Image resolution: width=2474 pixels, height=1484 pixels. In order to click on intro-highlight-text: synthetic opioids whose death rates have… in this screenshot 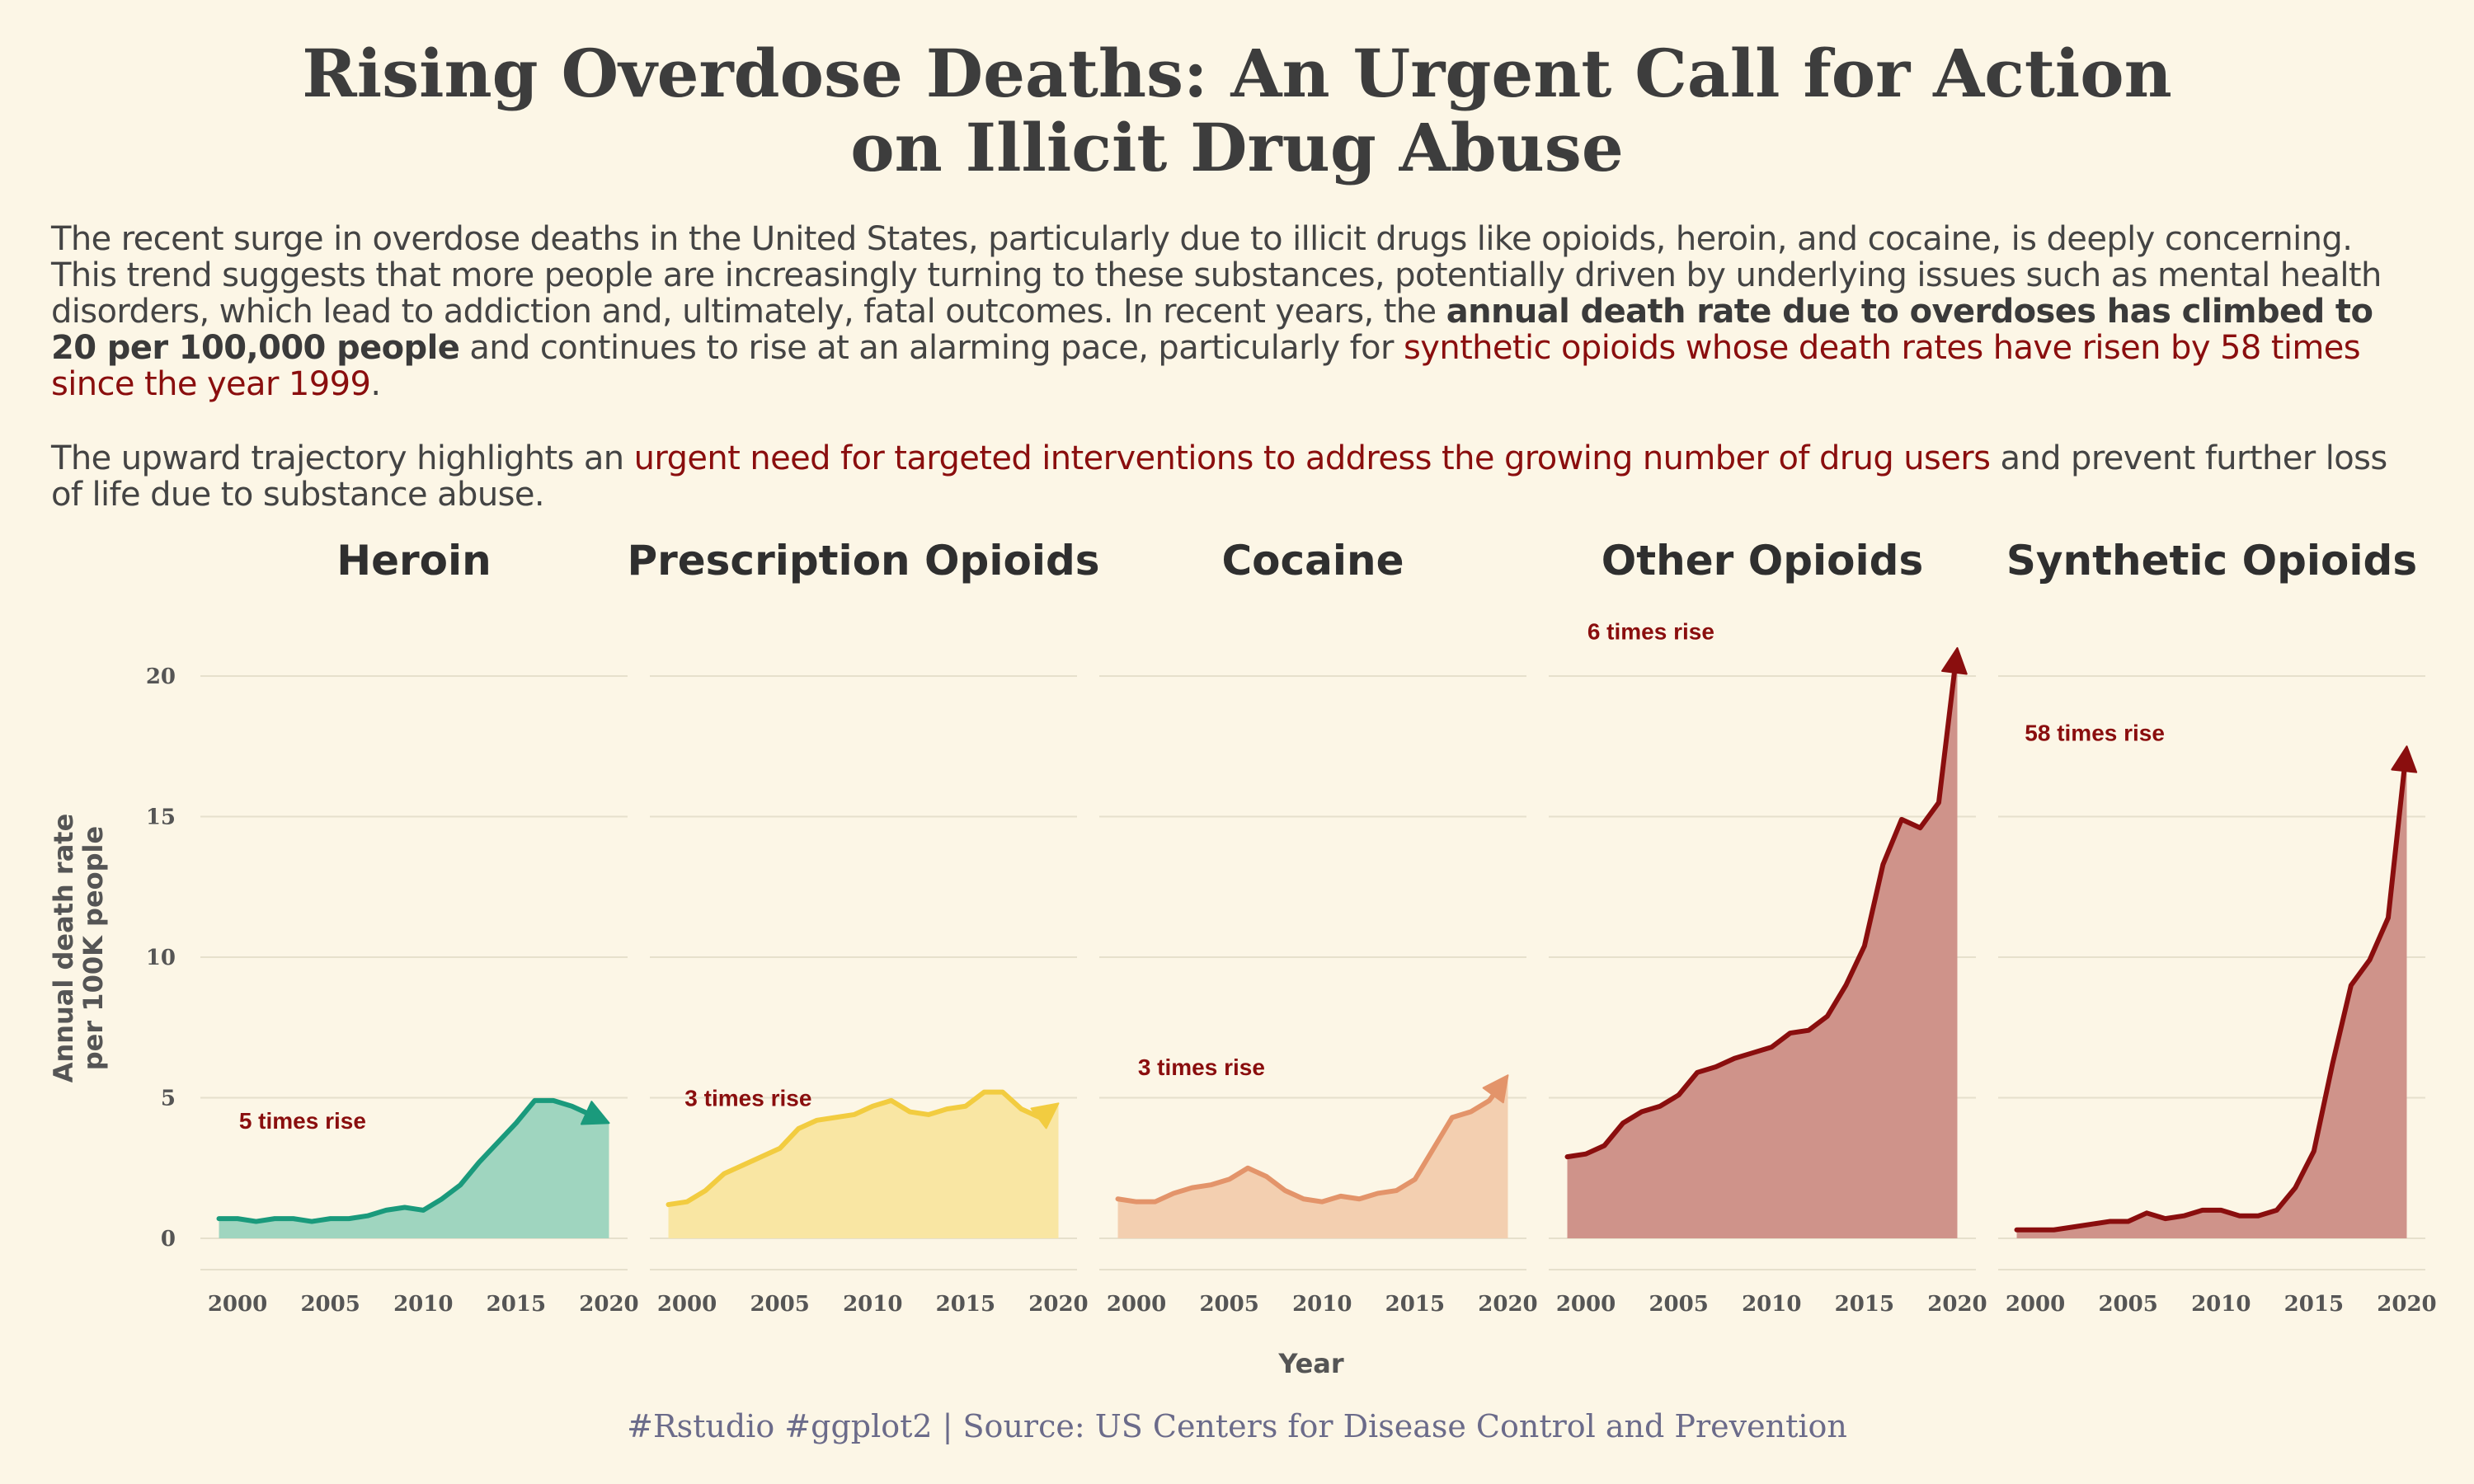, I will do `click(1206, 366)`.